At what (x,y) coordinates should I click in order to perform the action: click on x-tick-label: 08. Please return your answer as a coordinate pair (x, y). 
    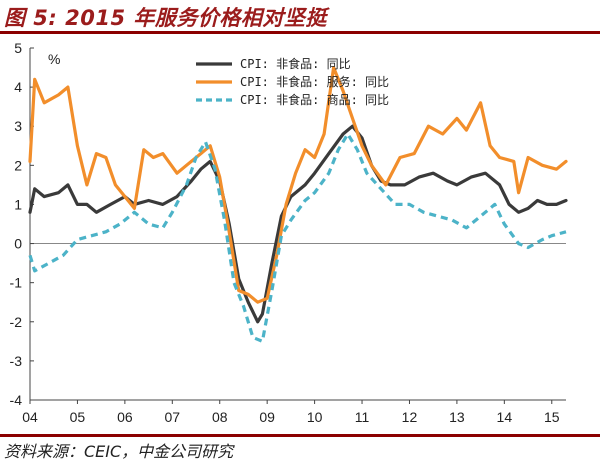
    Looking at the image, I should click on (220, 417).